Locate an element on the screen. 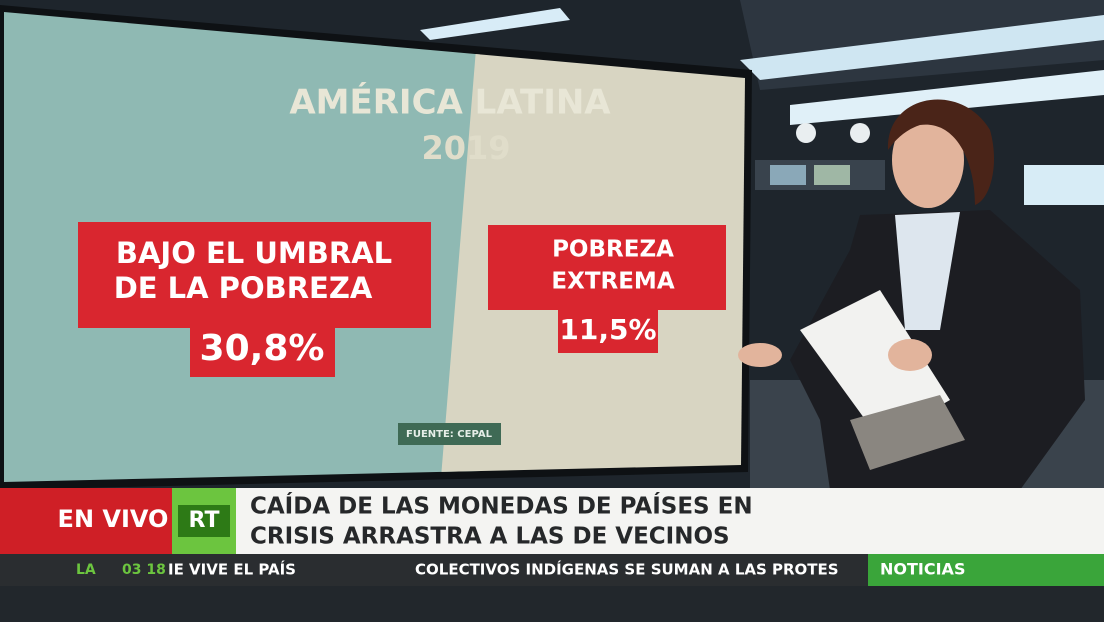 This screenshot has width=1104, height=622. ticker-section: NOTICIAS is located at coordinates (922, 569).